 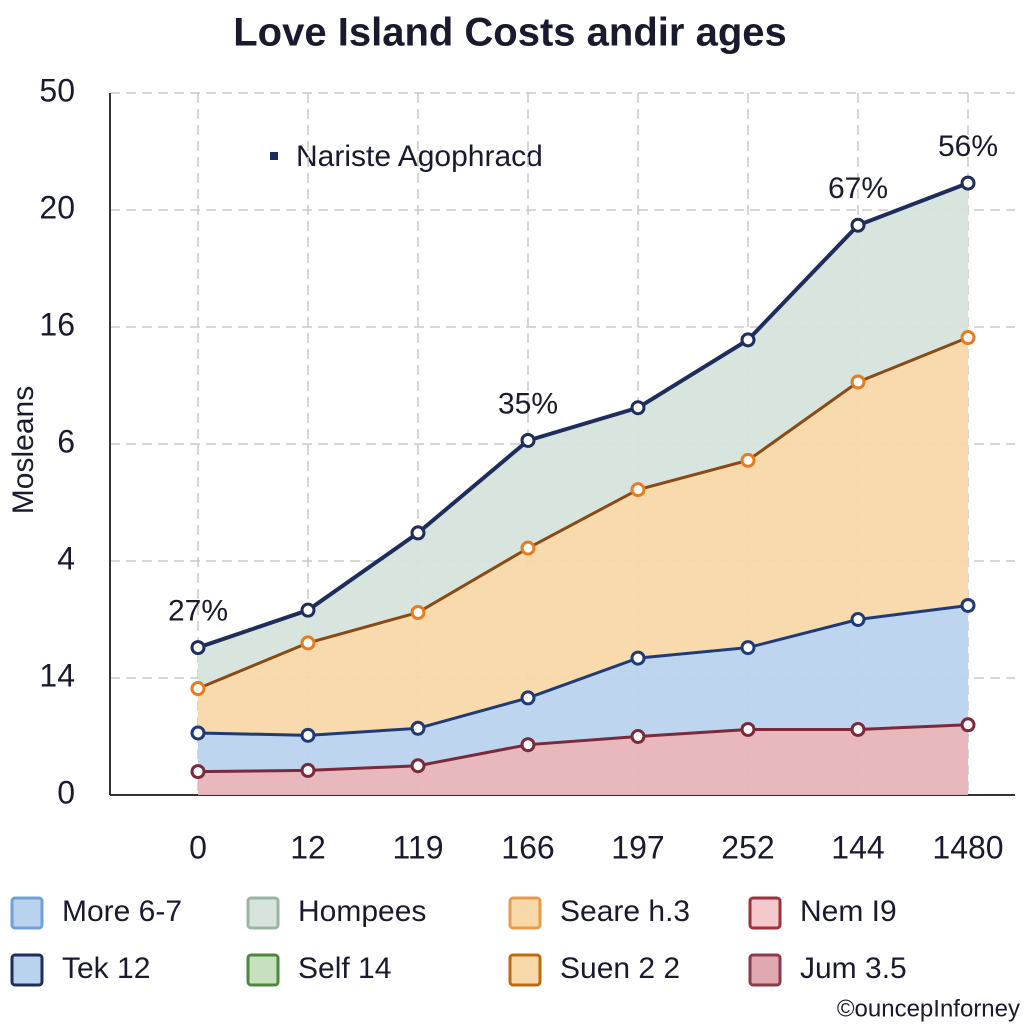 What do you see at coordinates (66, 792) in the screenshot?
I see `y-tick-label: 0` at bounding box center [66, 792].